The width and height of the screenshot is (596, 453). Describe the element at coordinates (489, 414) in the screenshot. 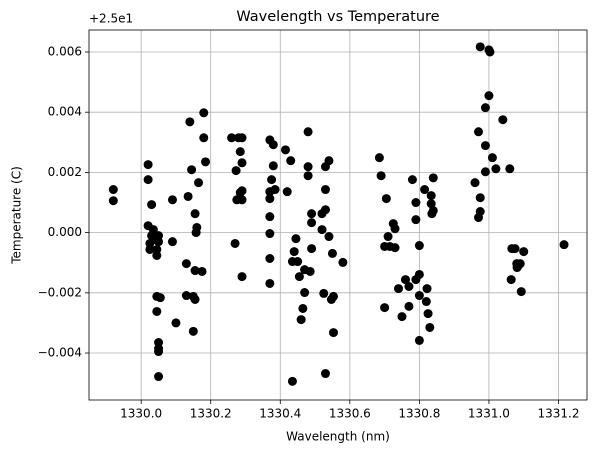

I see `x-tick-label: 1331.0` at that location.